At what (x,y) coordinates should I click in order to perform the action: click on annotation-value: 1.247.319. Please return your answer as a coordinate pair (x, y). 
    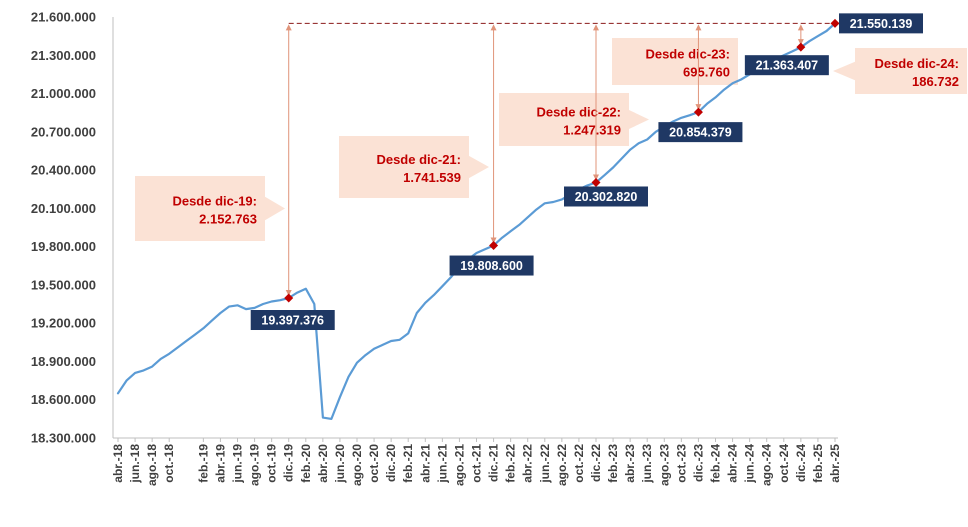
    Looking at the image, I should click on (592, 130).